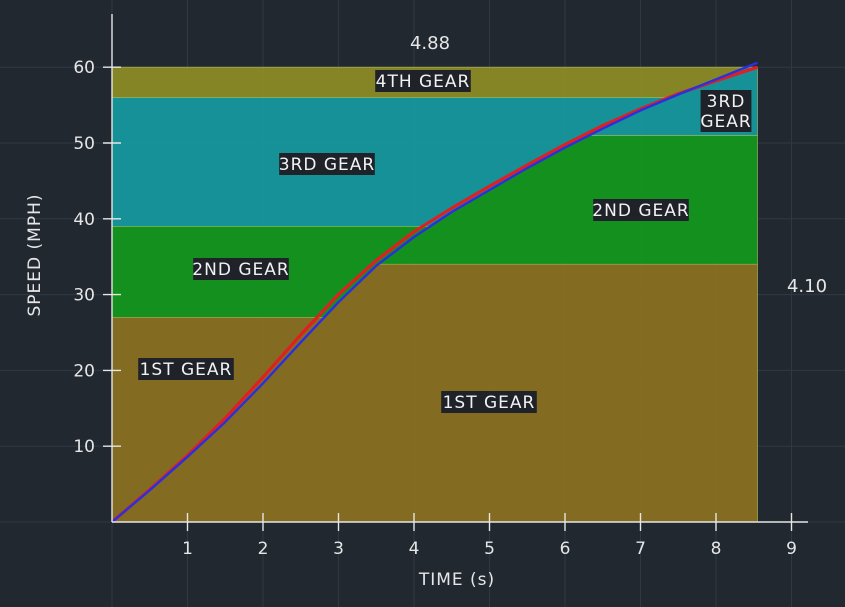  What do you see at coordinates (263, 549) in the screenshot?
I see `x-tick-label: 2` at bounding box center [263, 549].